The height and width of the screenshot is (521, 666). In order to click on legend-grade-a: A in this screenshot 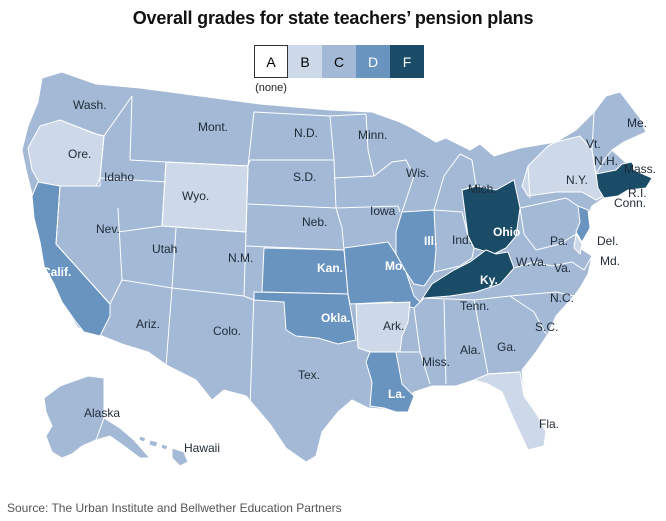, I will do `click(271, 61)`.